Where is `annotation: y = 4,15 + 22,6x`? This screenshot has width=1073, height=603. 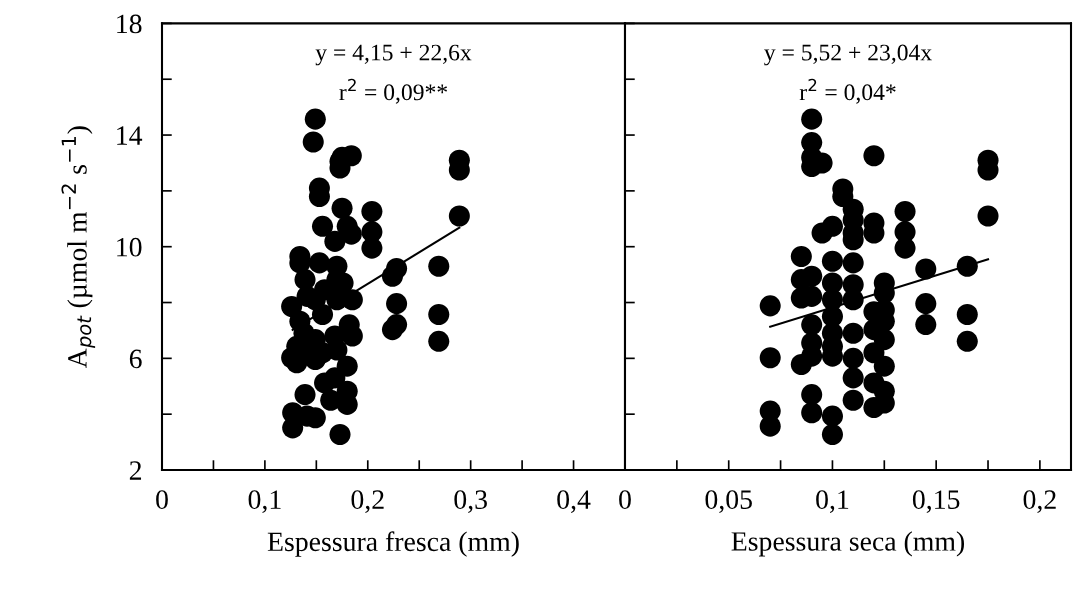
annotation: y = 4,15 + 22,6x is located at coordinates (393, 55).